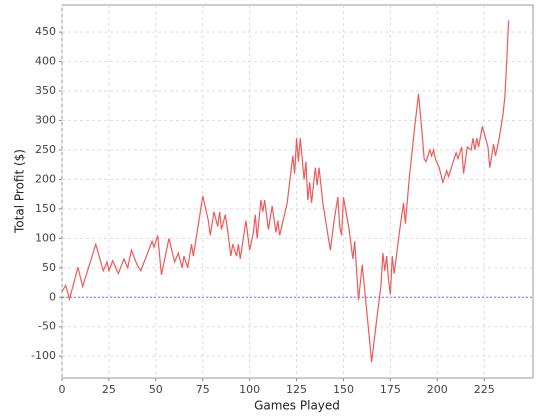 This screenshot has height=420, width=540. Describe the element at coordinates (52, 296) in the screenshot. I see `y-tick-label: 0` at that location.